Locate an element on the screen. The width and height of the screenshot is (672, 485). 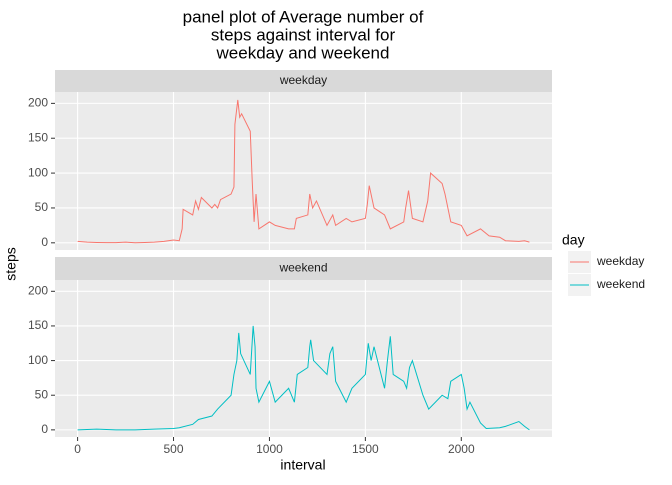
x-tick-label: 1500 is located at coordinates (365, 449).